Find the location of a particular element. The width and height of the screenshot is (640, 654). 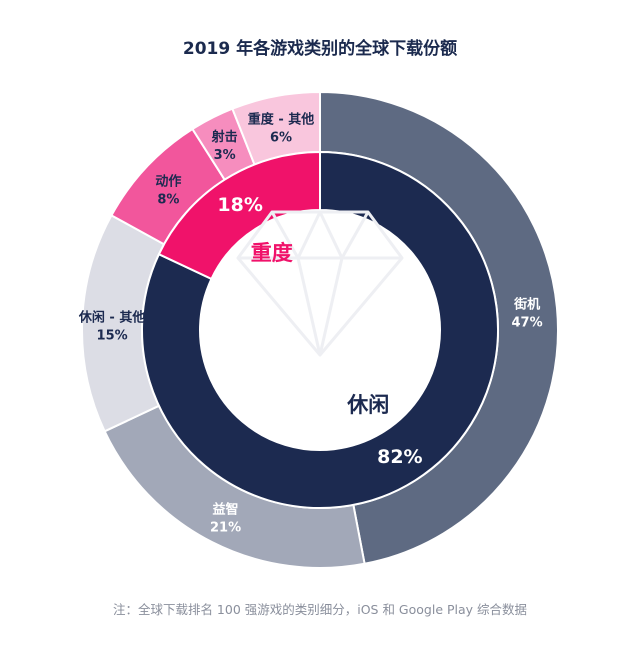

outer-label-pct-动作: 8% is located at coordinates (168, 200).